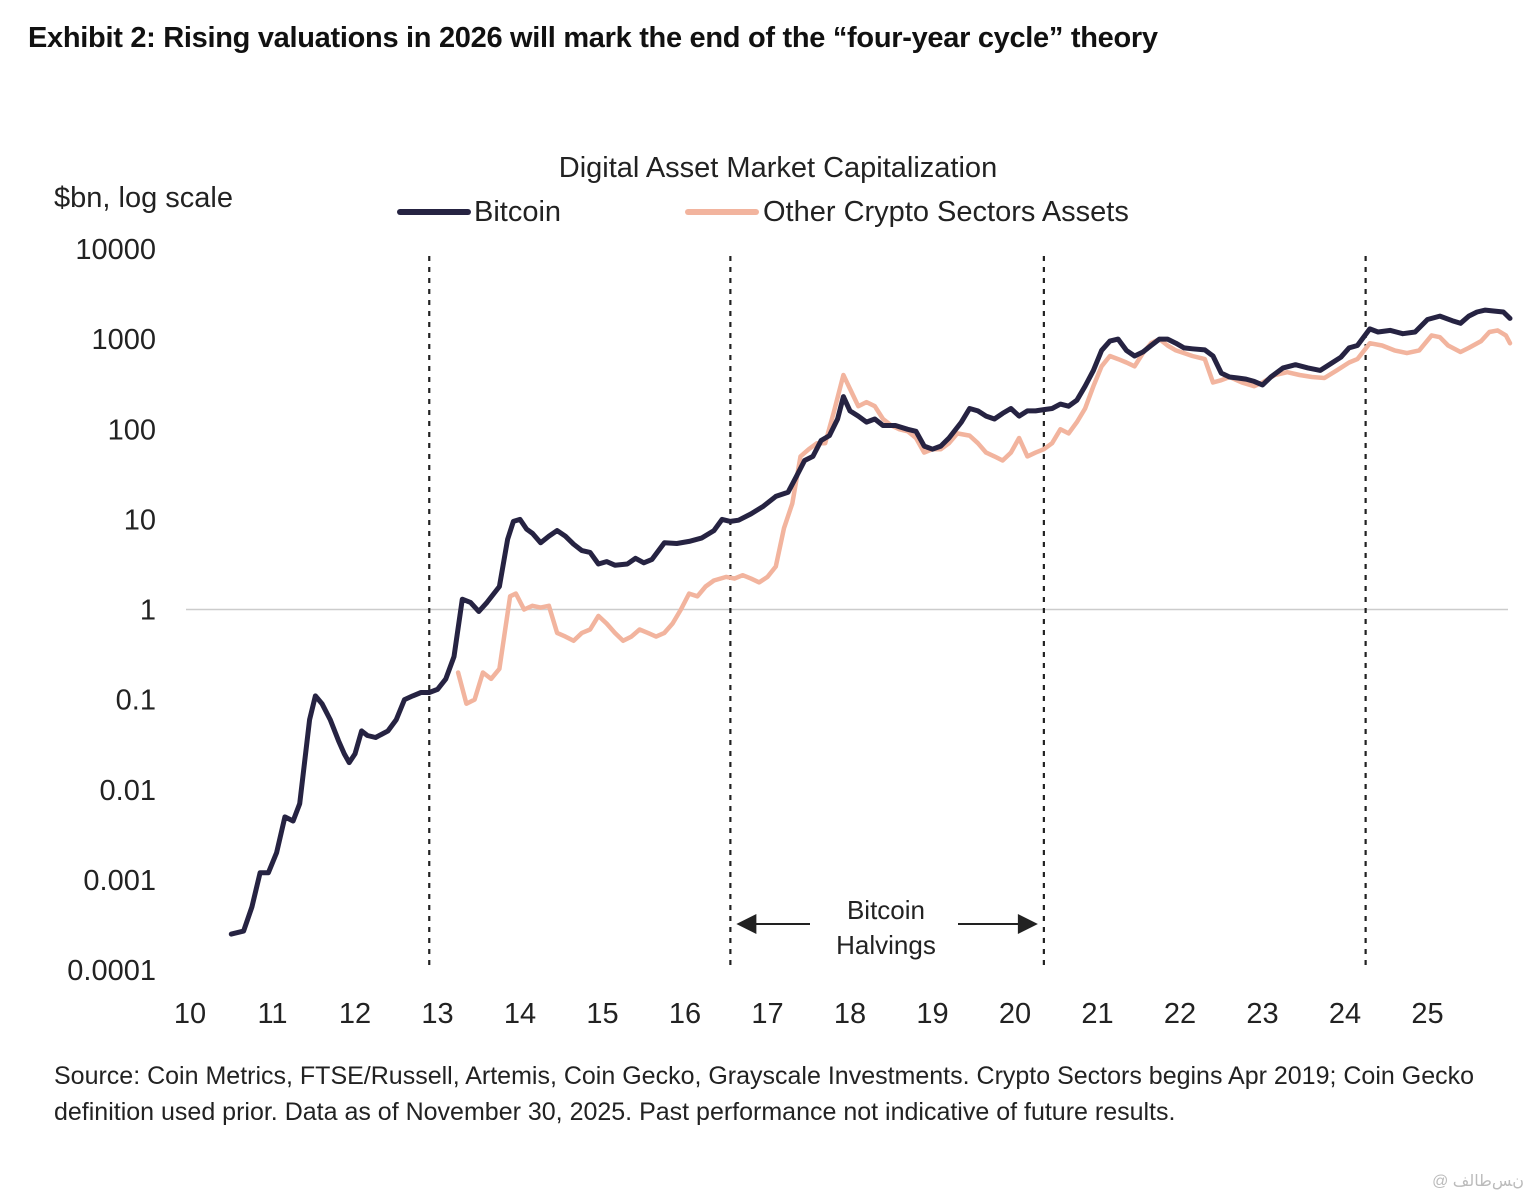 The height and width of the screenshot is (1197, 1536). I want to click on x-tick-label-9: 19, so click(932, 1014).